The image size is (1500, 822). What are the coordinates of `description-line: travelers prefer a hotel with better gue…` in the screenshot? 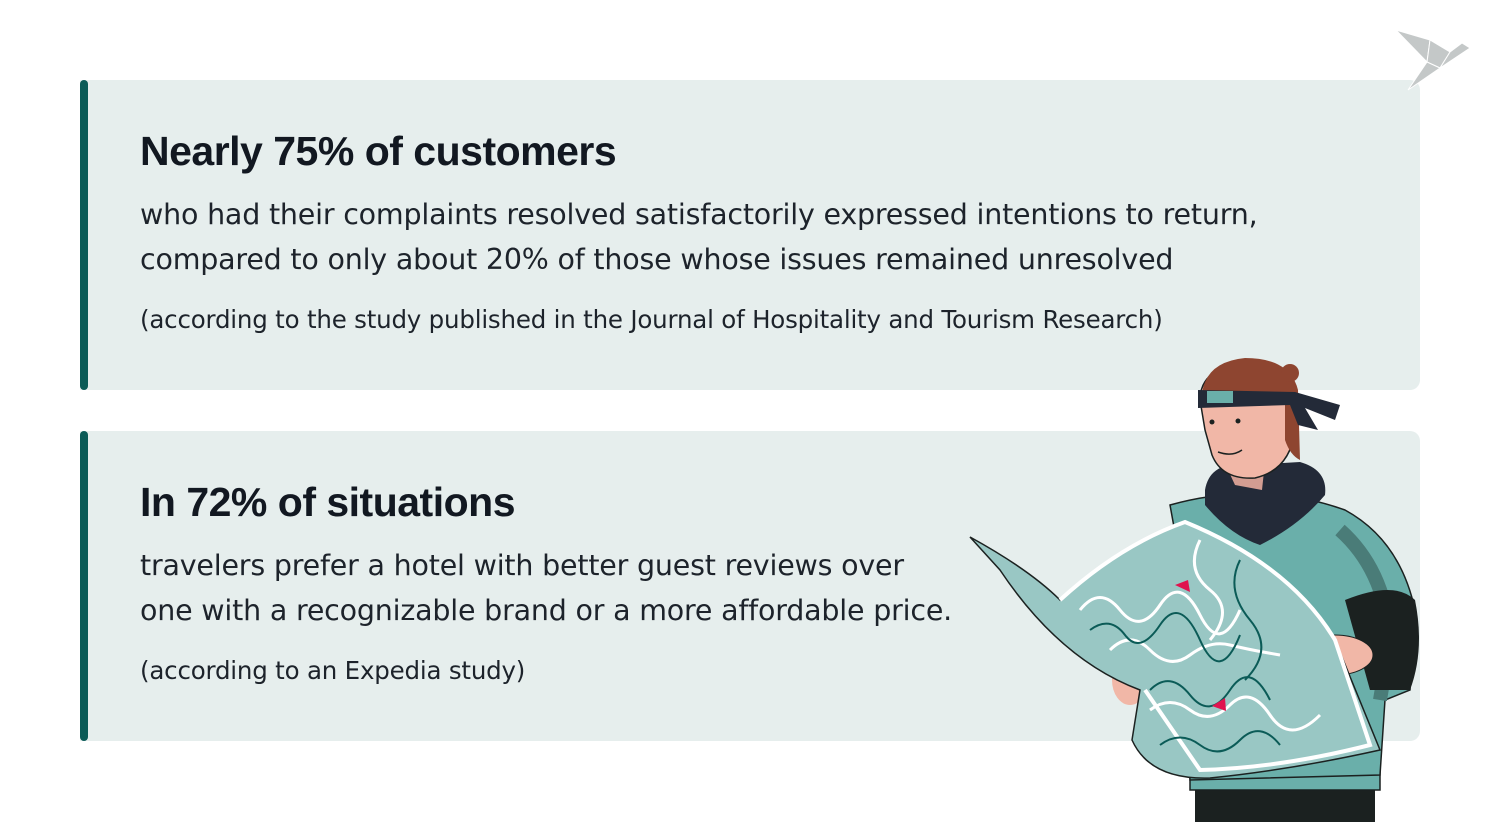 It's located at (522, 565).